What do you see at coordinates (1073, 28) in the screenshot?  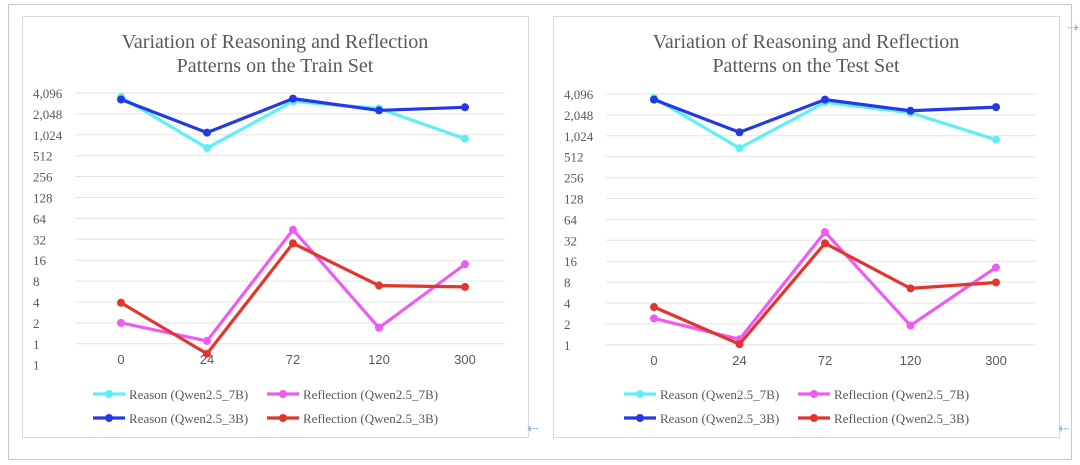 I see `anchor-arrow-icon: ⇢` at bounding box center [1073, 28].